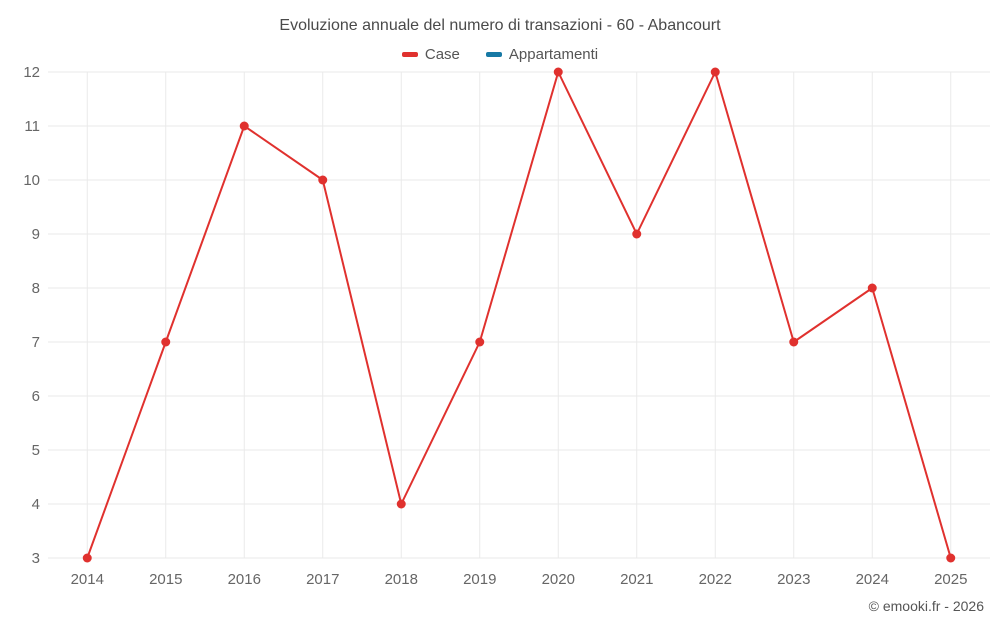 Image resolution: width=1000 pixels, height=625 pixels. What do you see at coordinates (36, 504) in the screenshot?
I see `y-axis-tick-label: 4` at bounding box center [36, 504].